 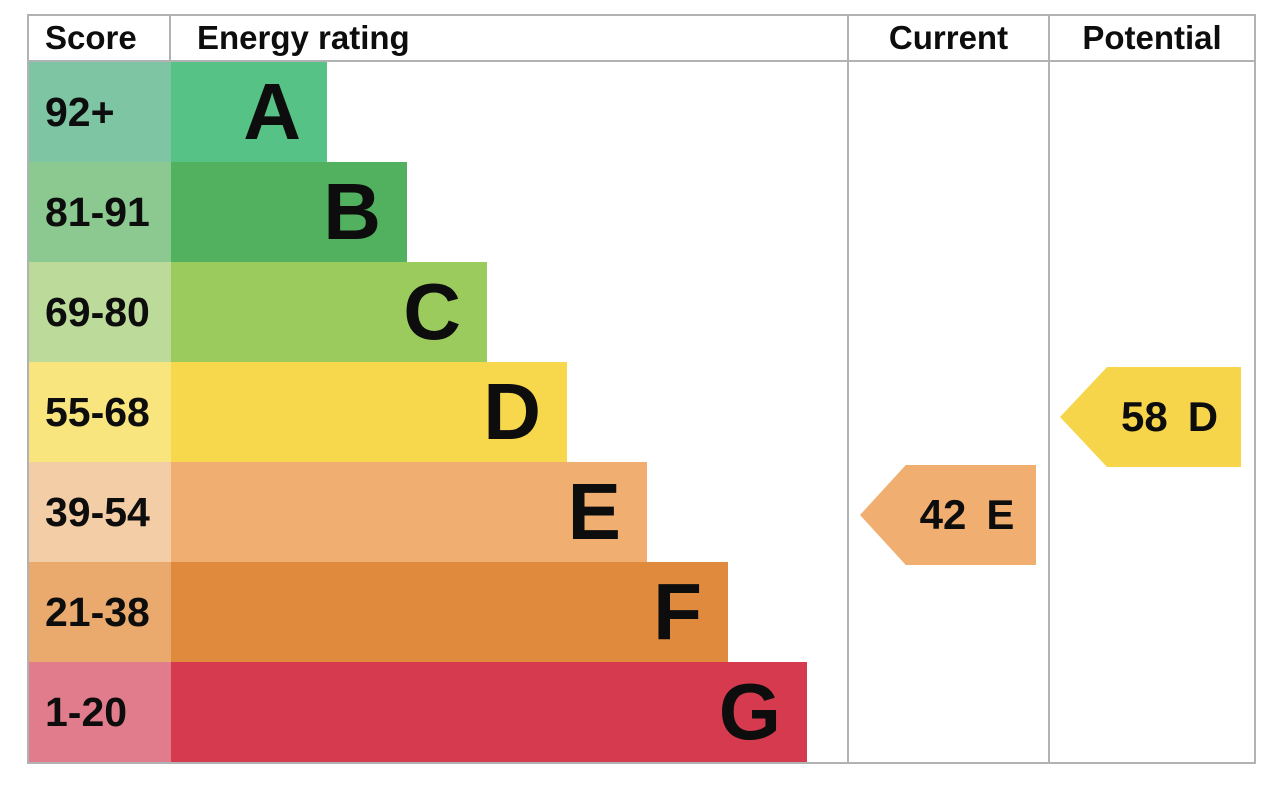 I want to click on rating-letter-d: D, so click(x=512, y=411).